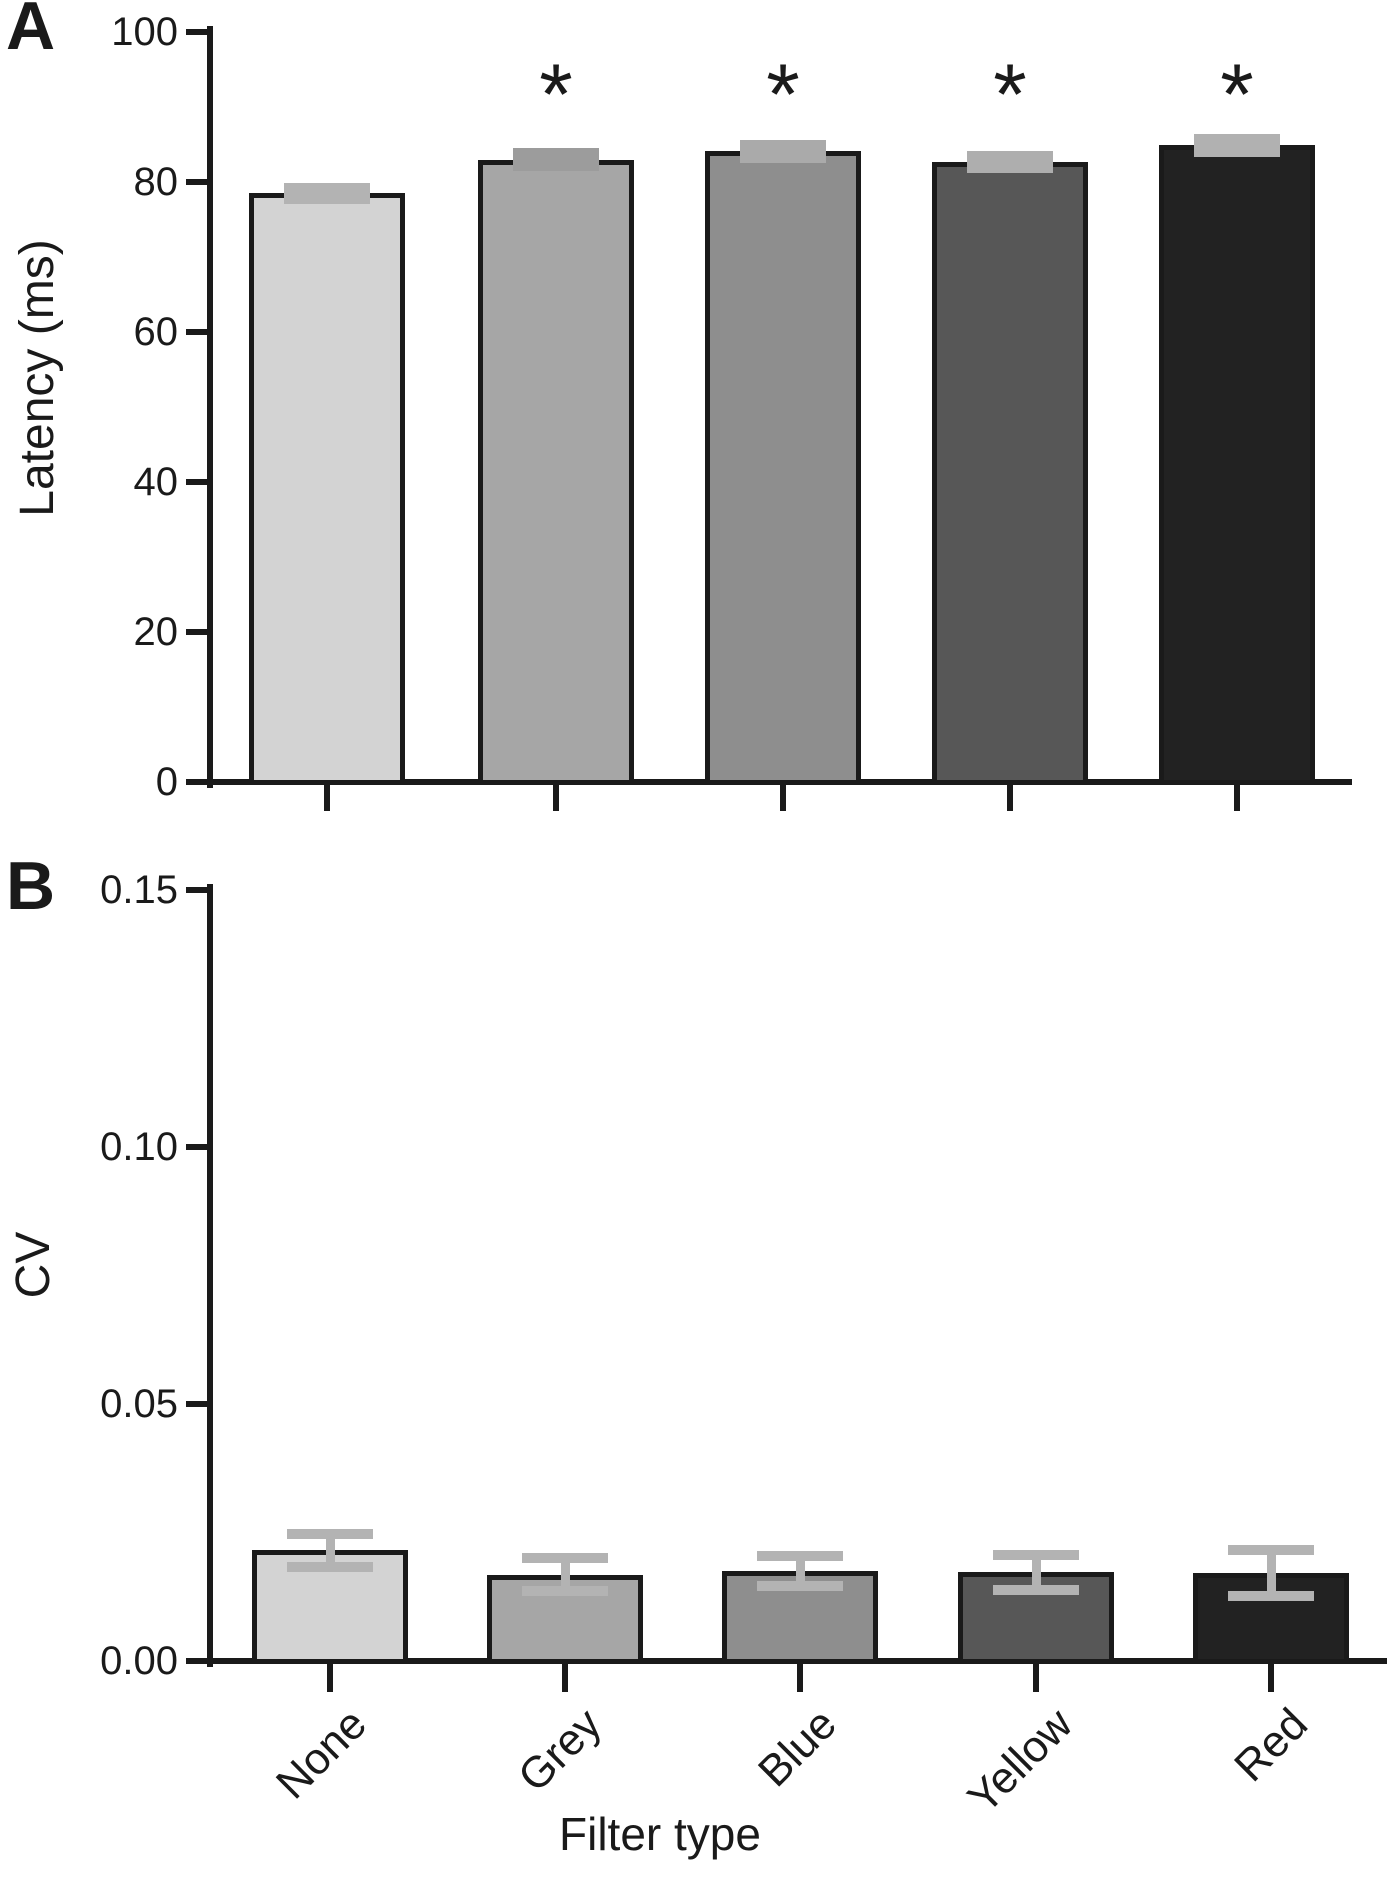  I want to click on panel-a-significance-asterisk-red: *, so click(1237, 95).